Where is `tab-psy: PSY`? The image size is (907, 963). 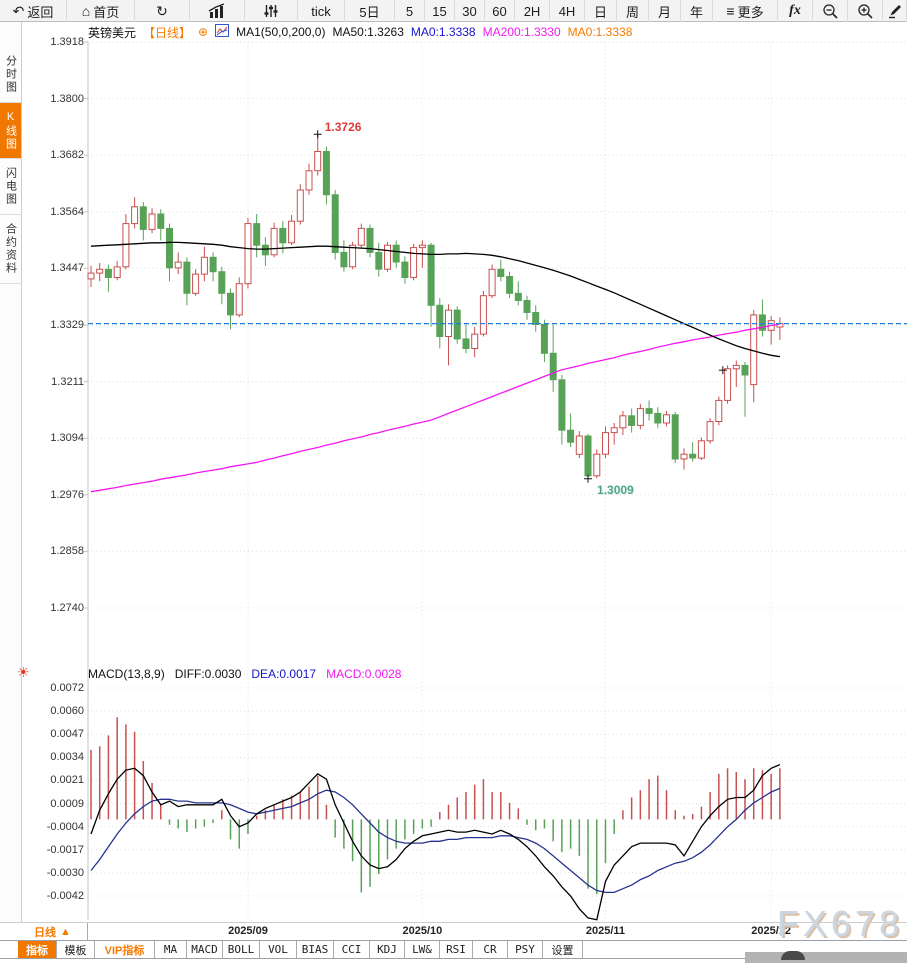
tab-psy: PSY is located at coordinates (525, 949).